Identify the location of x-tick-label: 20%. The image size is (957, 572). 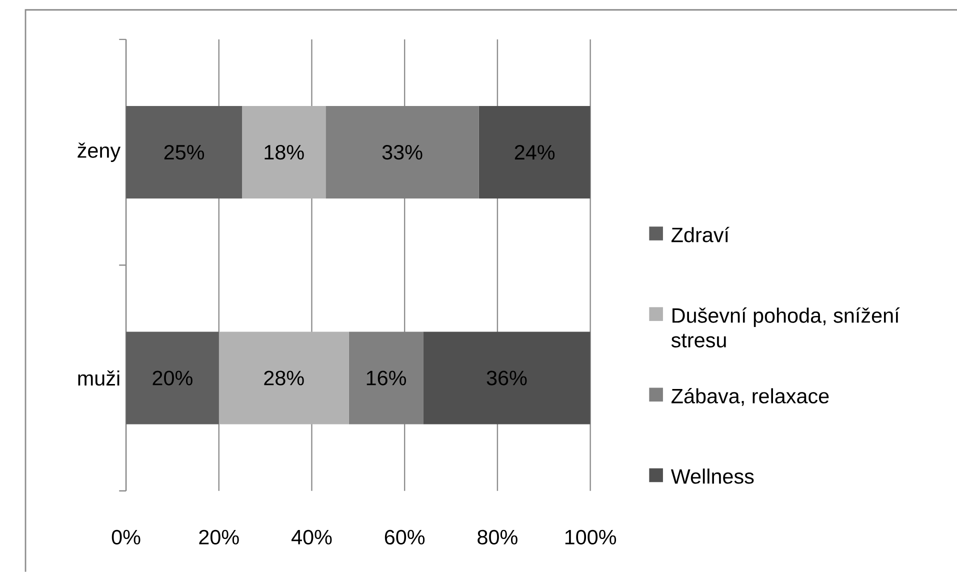
(219, 537).